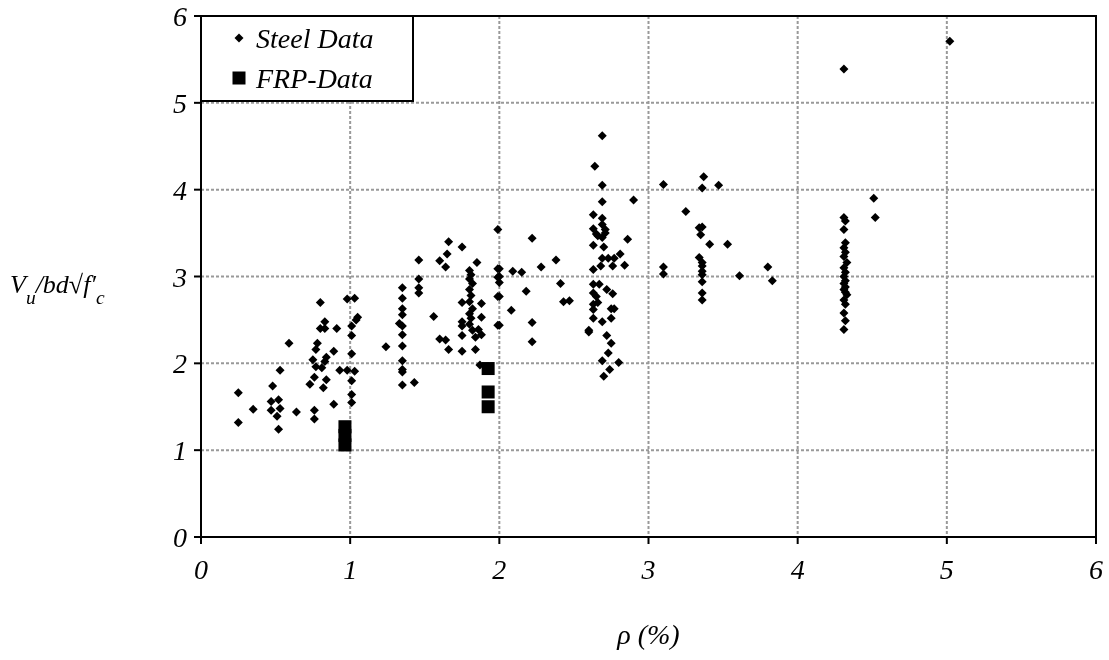 This screenshot has height=660, width=1109. What do you see at coordinates (315, 38) in the screenshot?
I see `legend-label: Steel Data` at bounding box center [315, 38].